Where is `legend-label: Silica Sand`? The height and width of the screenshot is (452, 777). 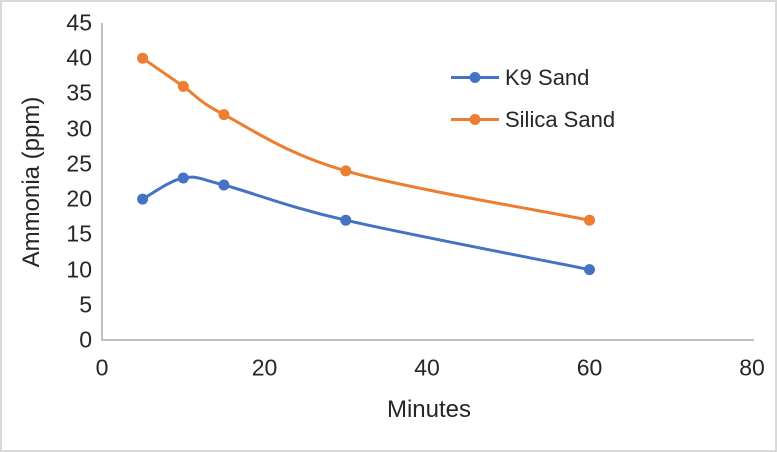
legend-label: Silica Sand is located at coordinates (560, 119).